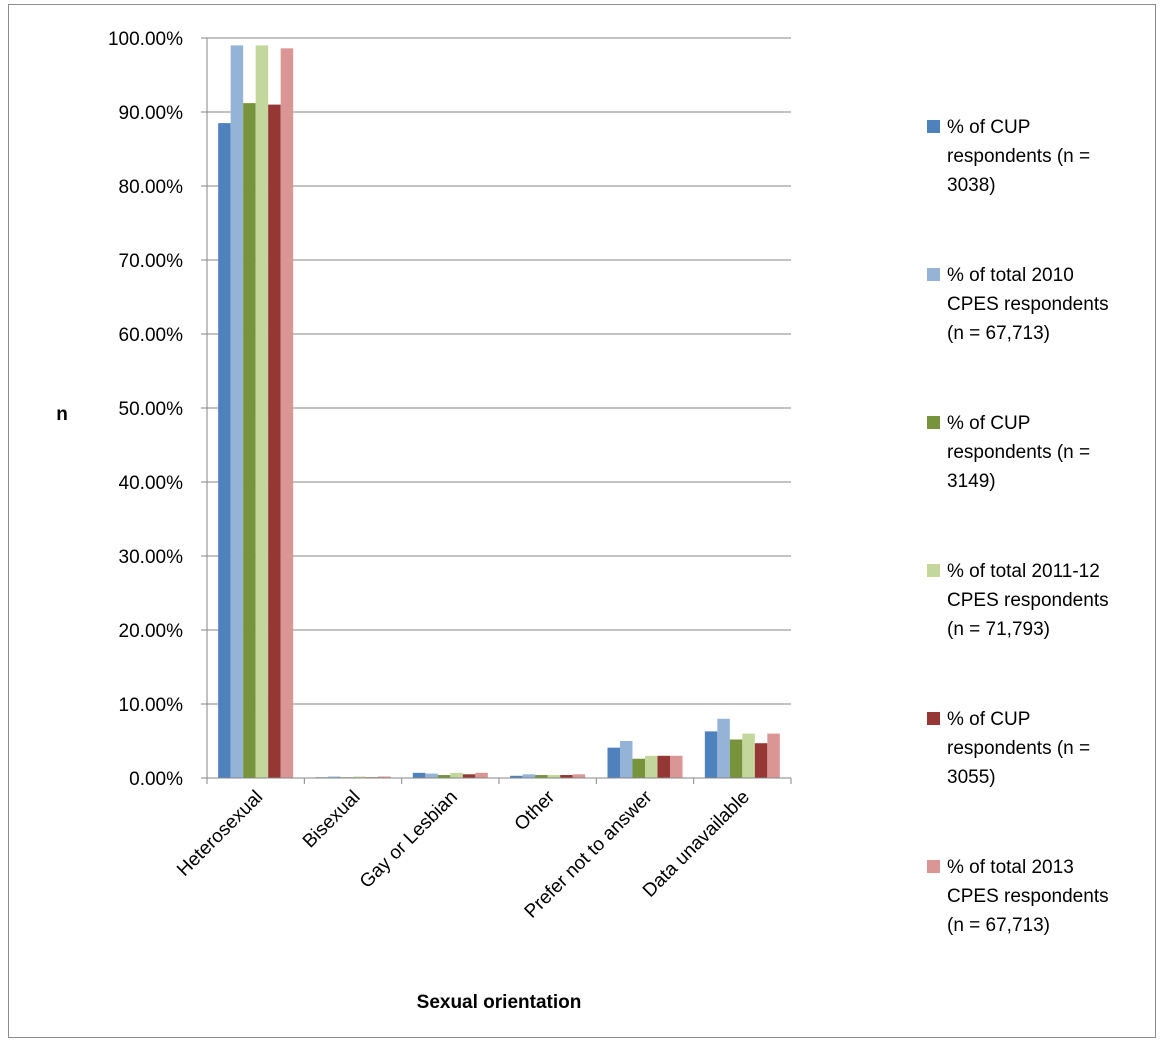 The height and width of the screenshot is (1045, 1161). What do you see at coordinates (151, 705) in the screenshot?
I see `y-tick-label: 10.00%` at bounding box center [151, 705].